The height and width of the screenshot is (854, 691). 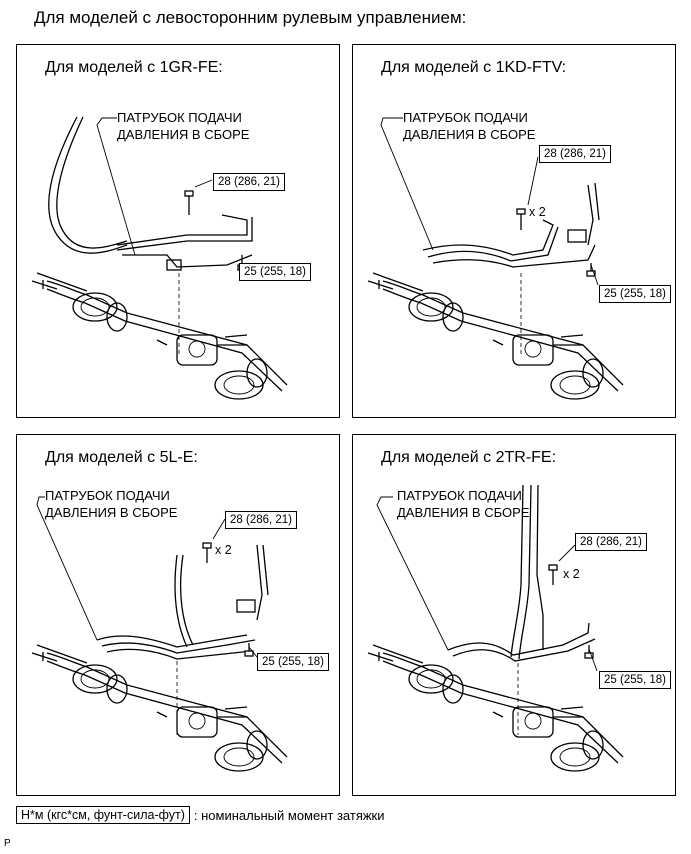 I want to click on legend-description: : номинальный момент затяжки, so click(x=289, y=815).